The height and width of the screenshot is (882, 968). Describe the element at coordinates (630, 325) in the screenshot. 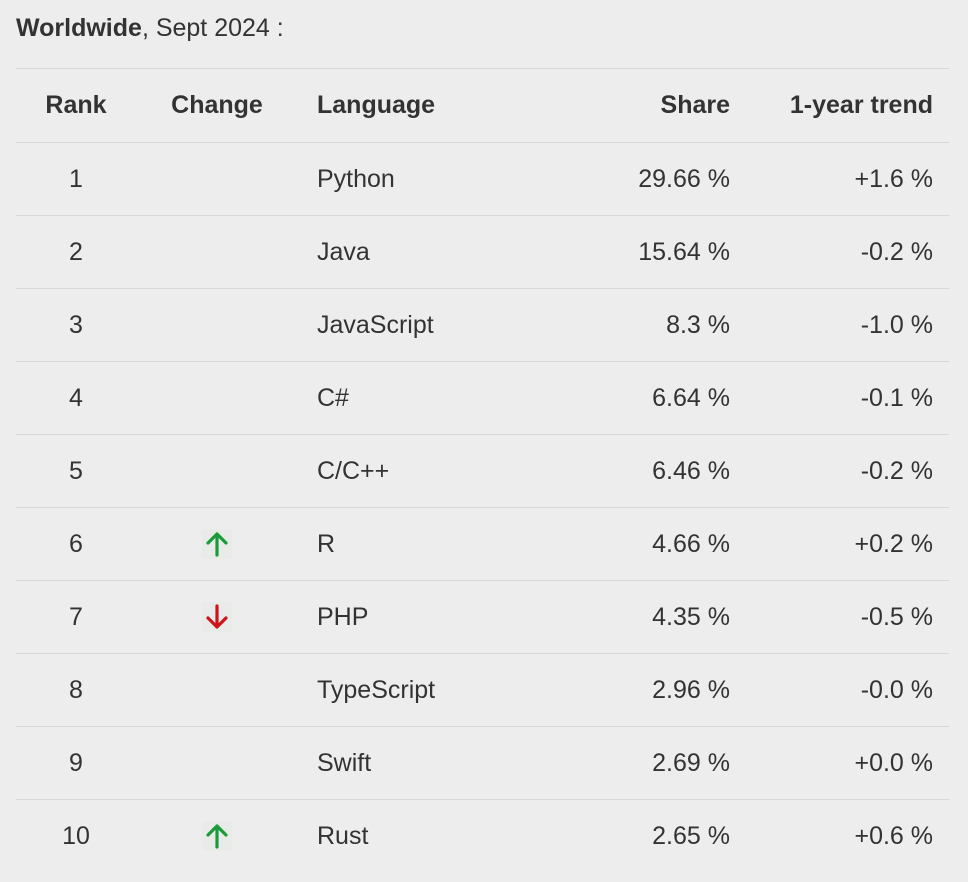

I see `share-cell: 8.3 %` at that location.